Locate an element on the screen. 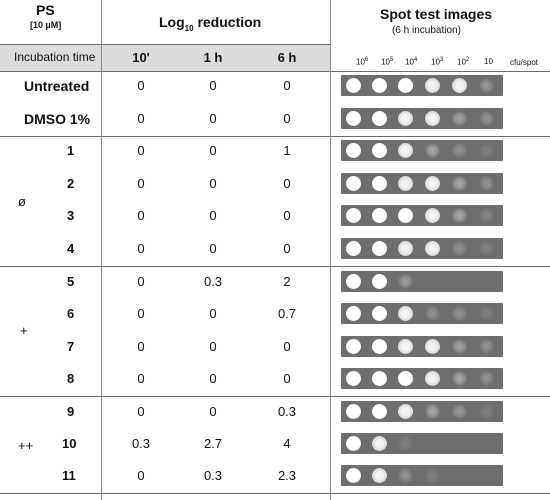  log-reduction-header: Log10 reduction is located at coordinates (210, 23).